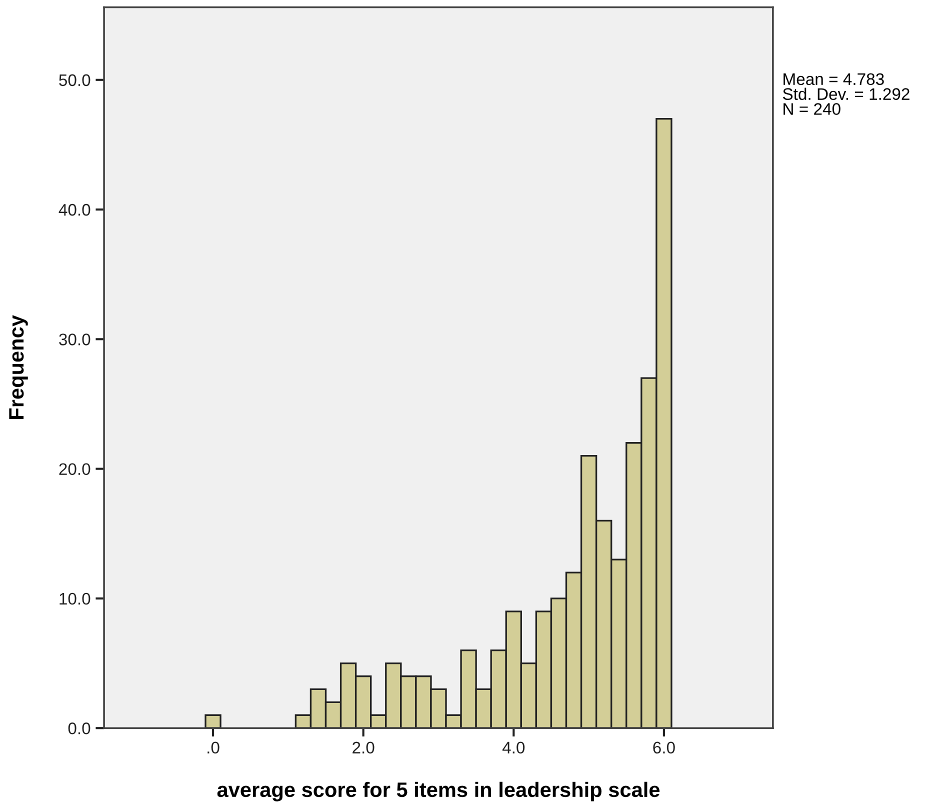  I want to click on y-tick-label: 30.0, so click(74, 340).